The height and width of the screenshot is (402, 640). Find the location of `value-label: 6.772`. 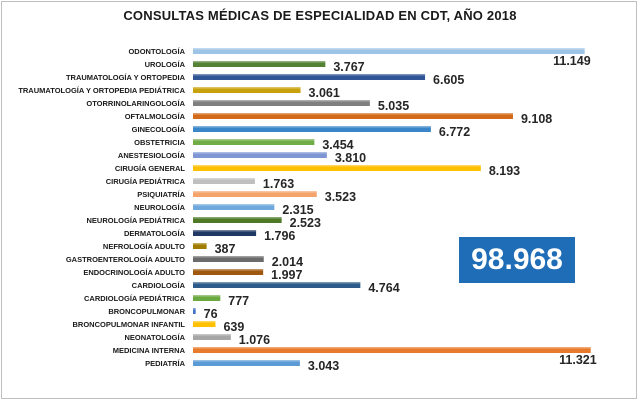

value-label: 6.772 is located at coordinates (454, 132).